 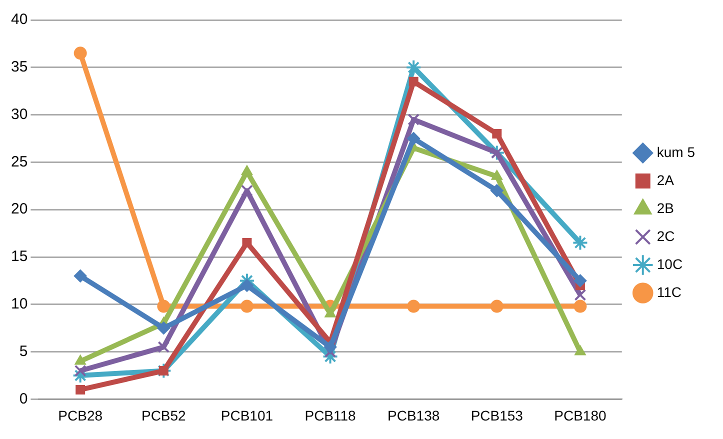 I want to click on y-tick-label: 25, so click(x=19, y=161).